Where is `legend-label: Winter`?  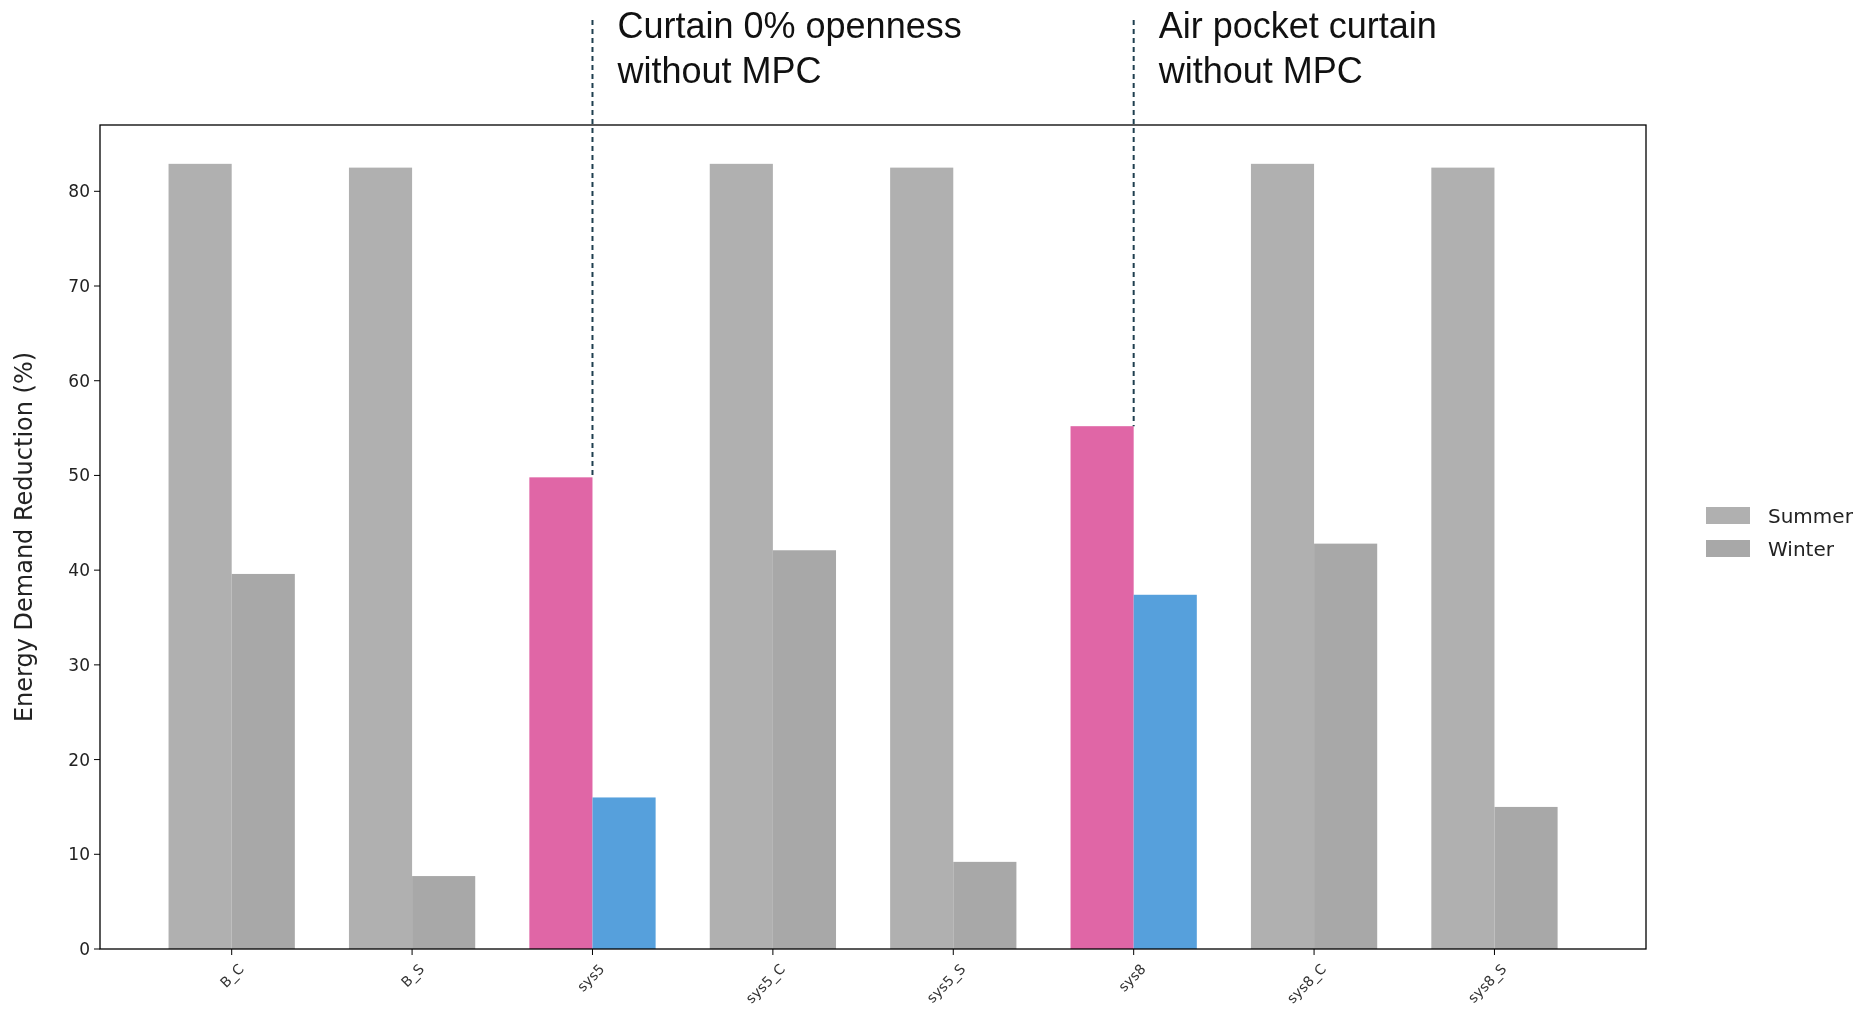
legend-label: Winter is located at coordinates (1801, 549).